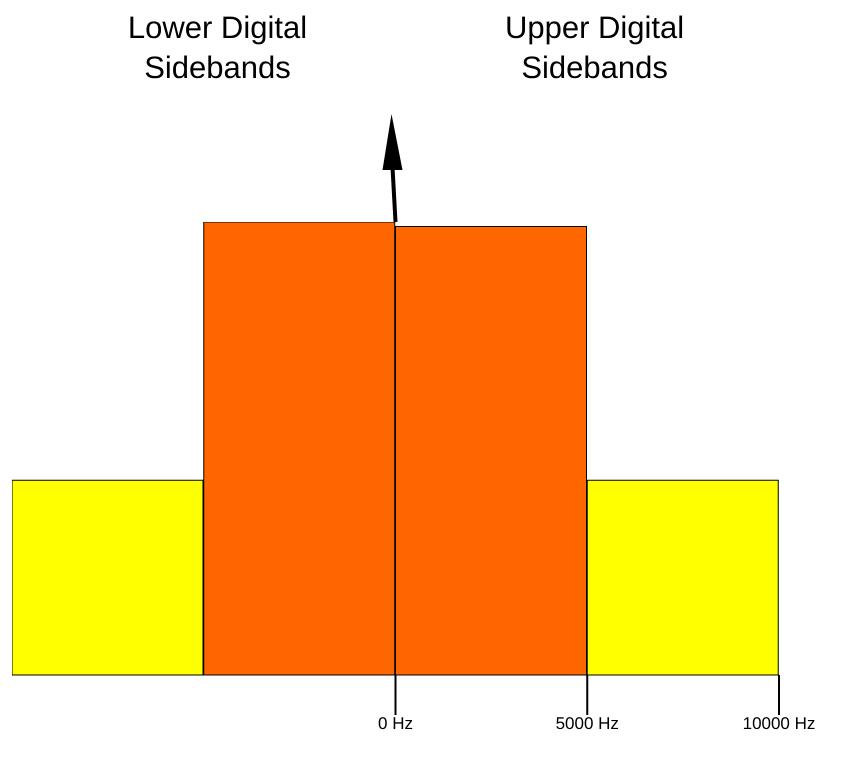 This screenshot has height=759, width=854. I want to click on x-tick-label: 0 Hz, so click(395, 724).